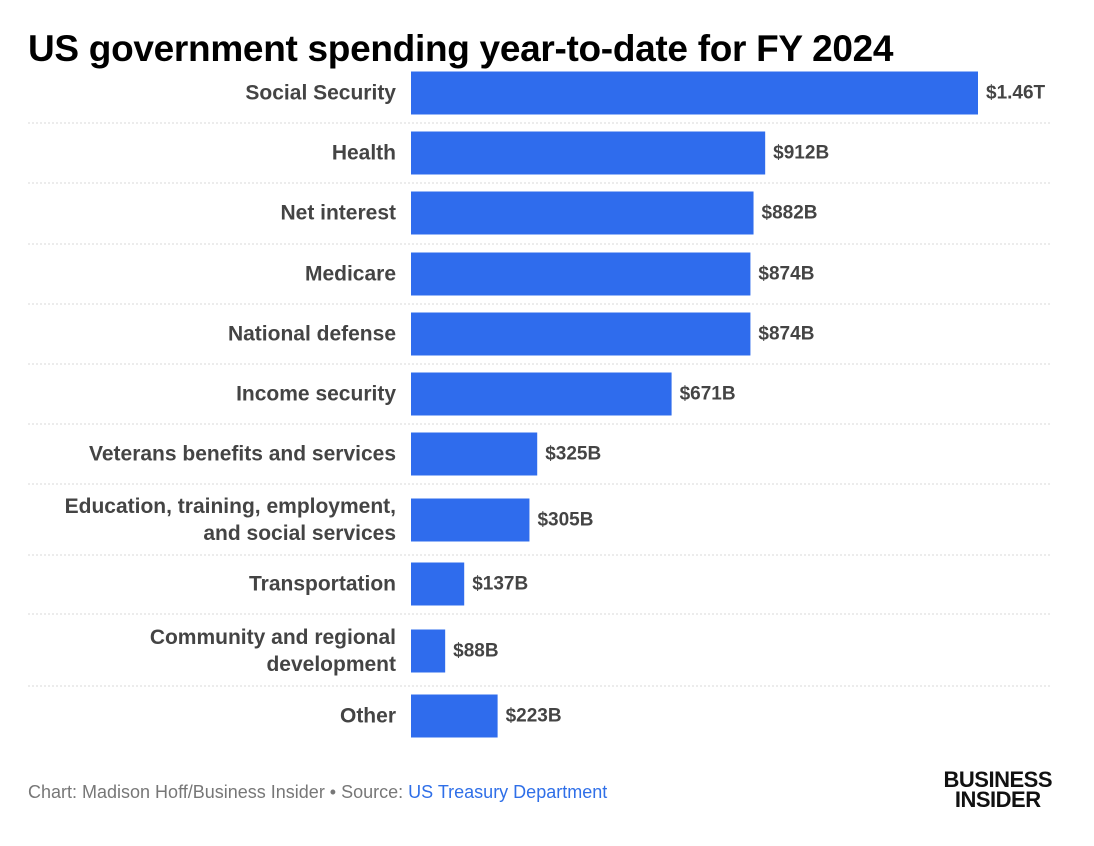 The width and height of the screenshot is (1094, 846). Describe the element at coordinates (500, 584) in the screenshot. I see `value-label: $137B` at that location.